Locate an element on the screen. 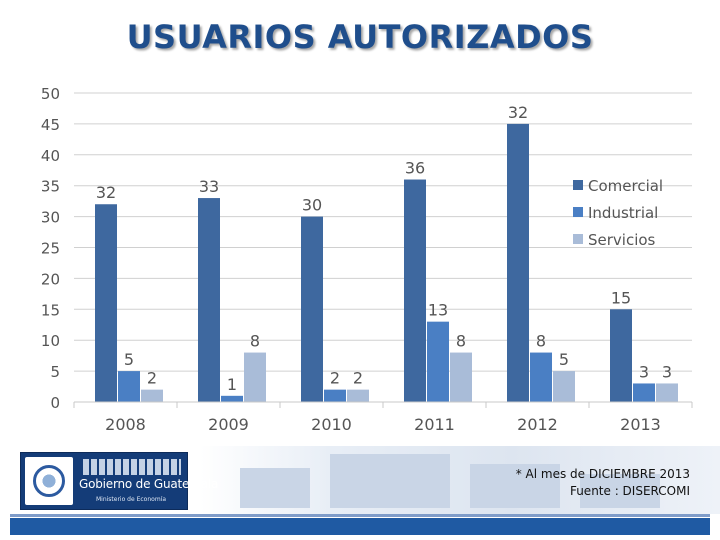  x-axis-ticks: 2008 2009 2010 2011 2012 2013 is located at coordinates (383, 417).